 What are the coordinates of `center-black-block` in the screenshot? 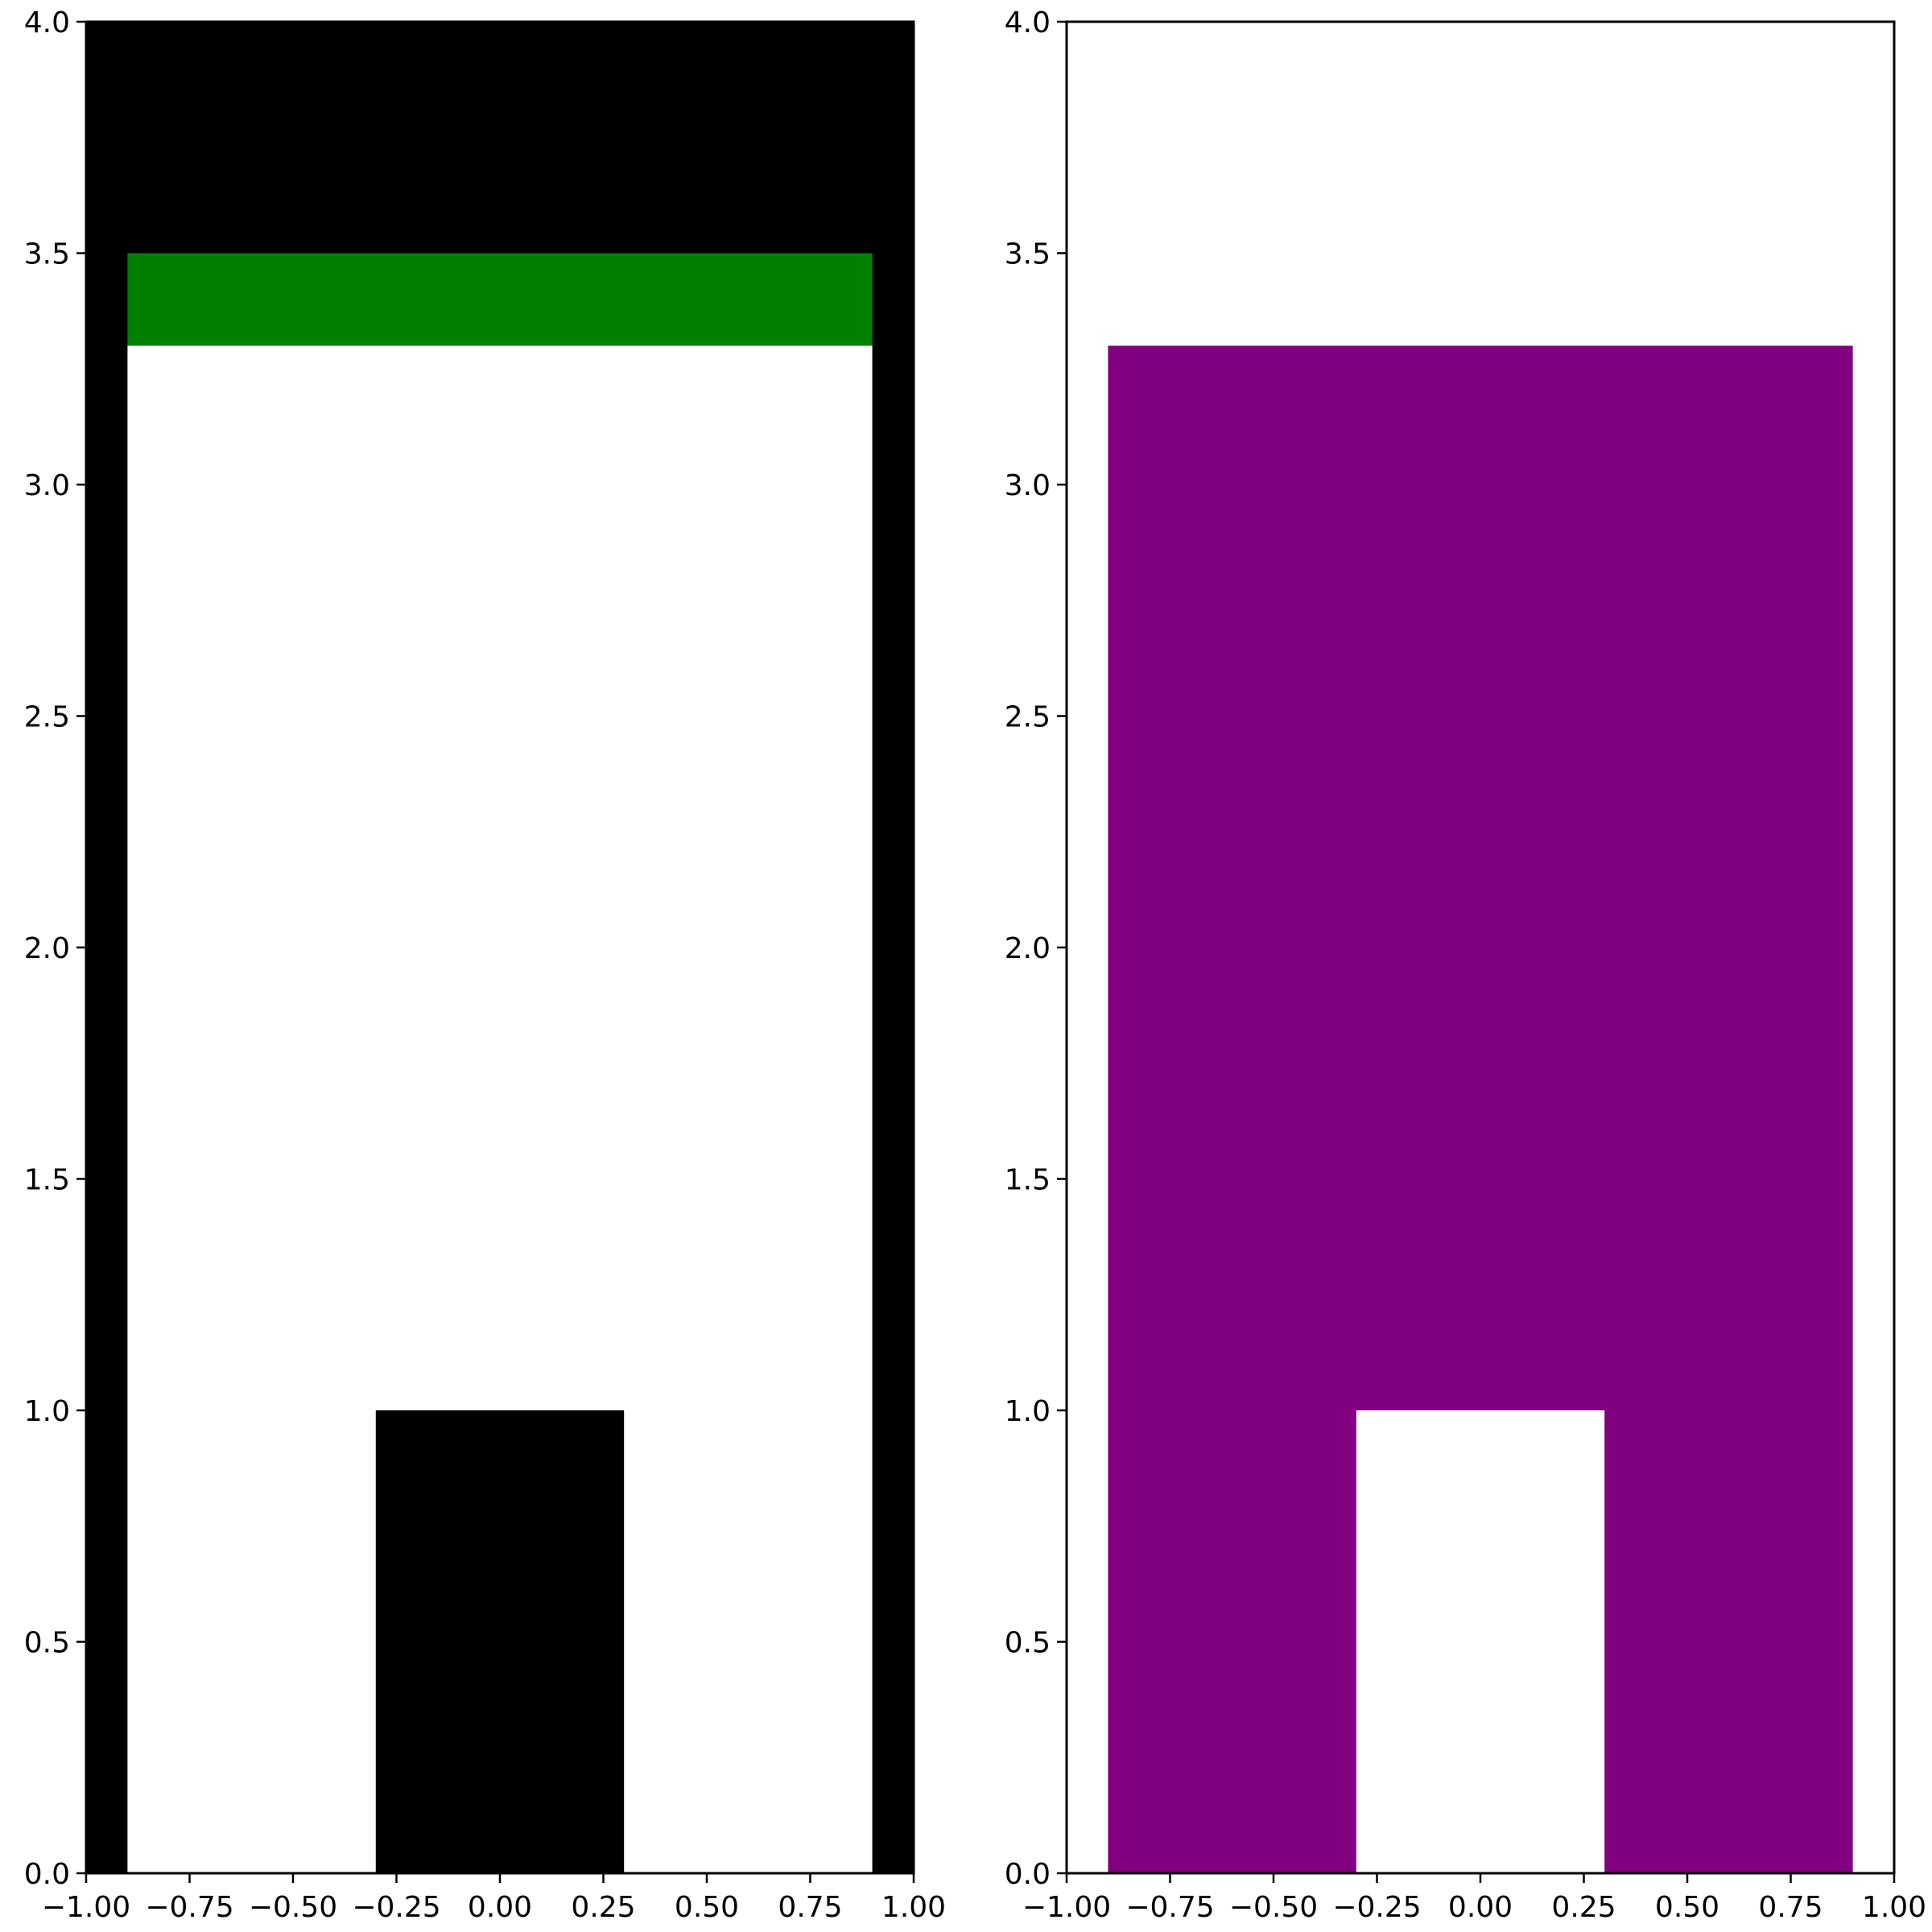 It's located at (500, 1641).